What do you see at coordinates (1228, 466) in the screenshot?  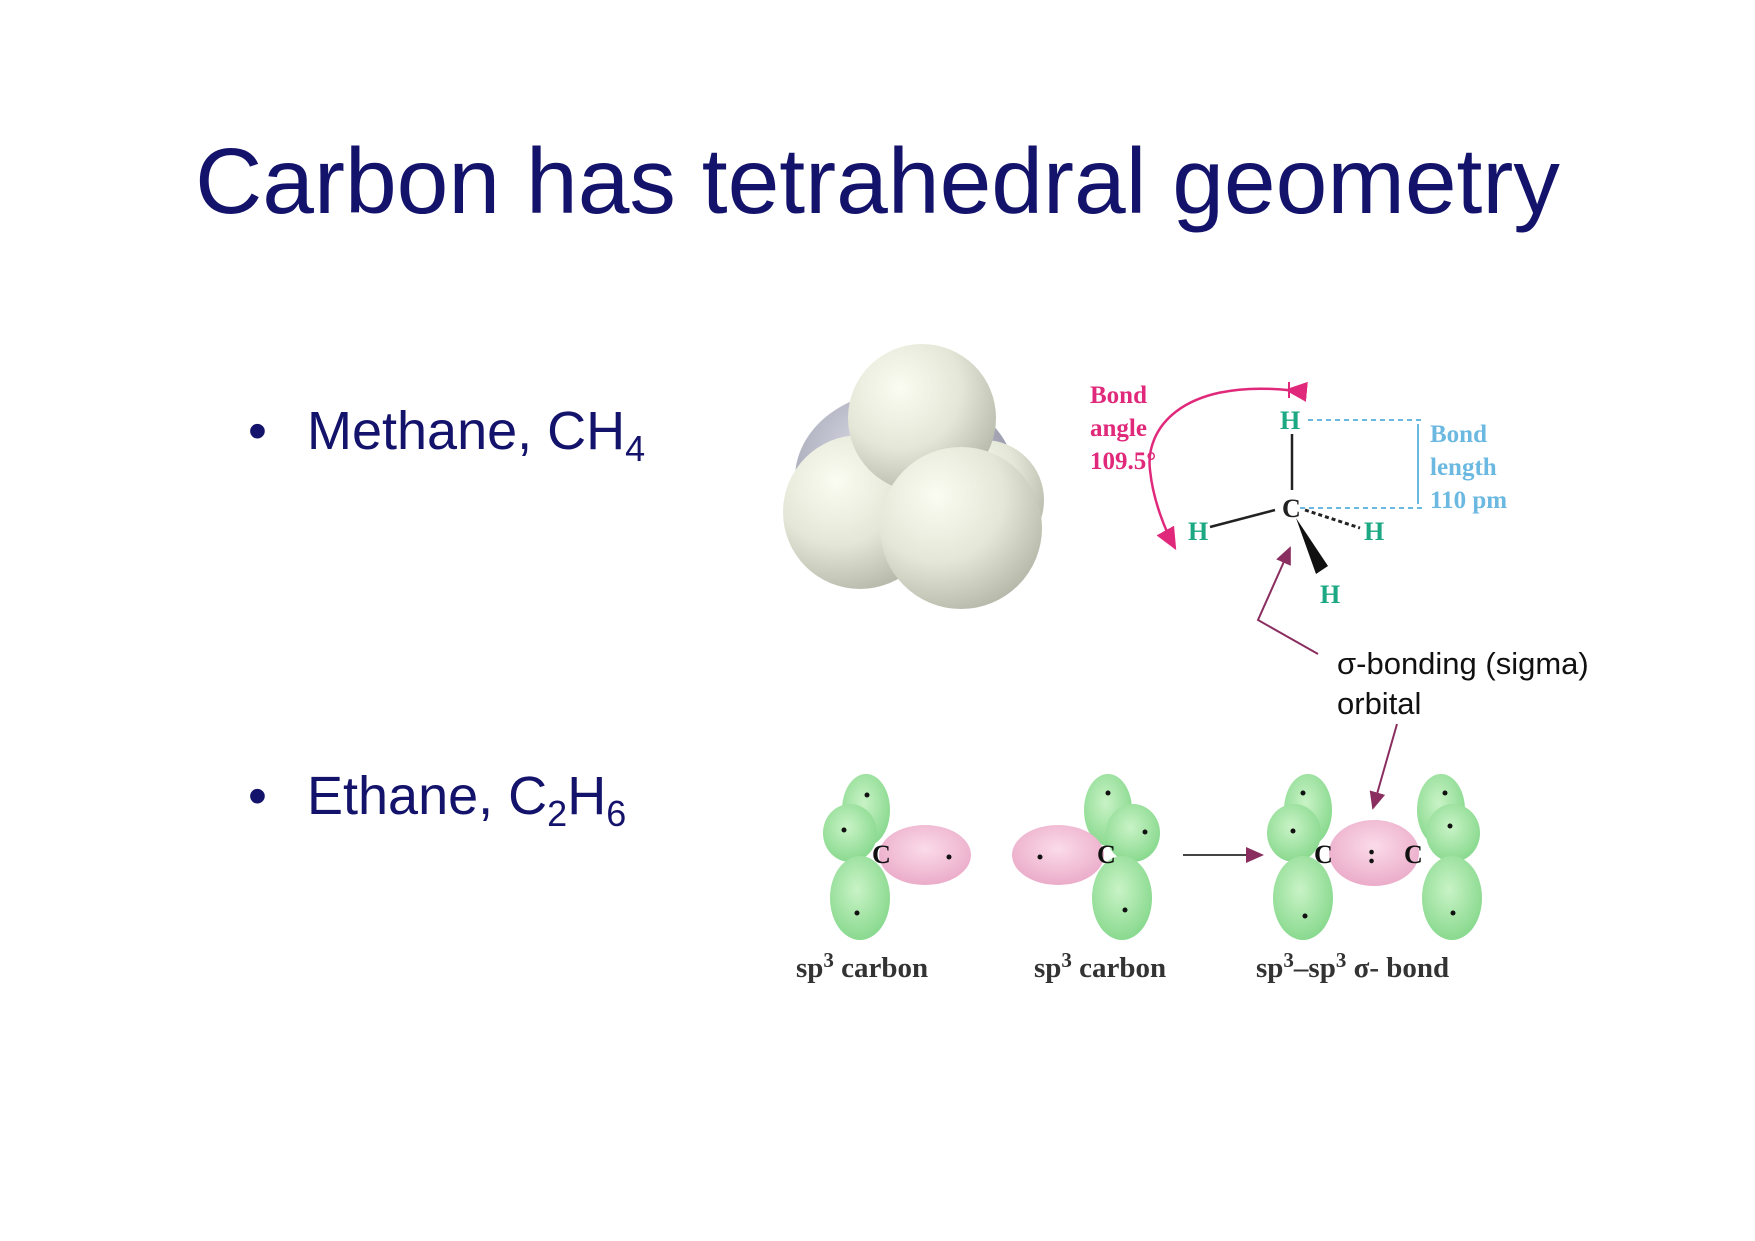 I see `bond-angle-arrow` at bounding box center [1228, 466].